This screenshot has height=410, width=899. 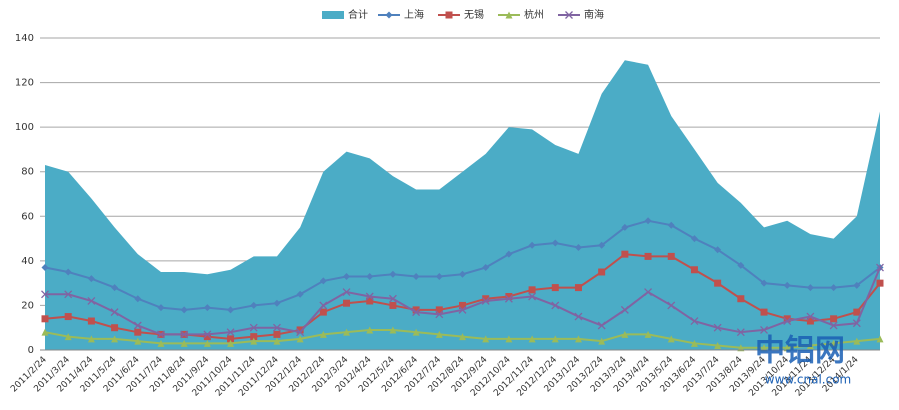 I want to click on legend-label: 杭州, so click(x=534, y=14).